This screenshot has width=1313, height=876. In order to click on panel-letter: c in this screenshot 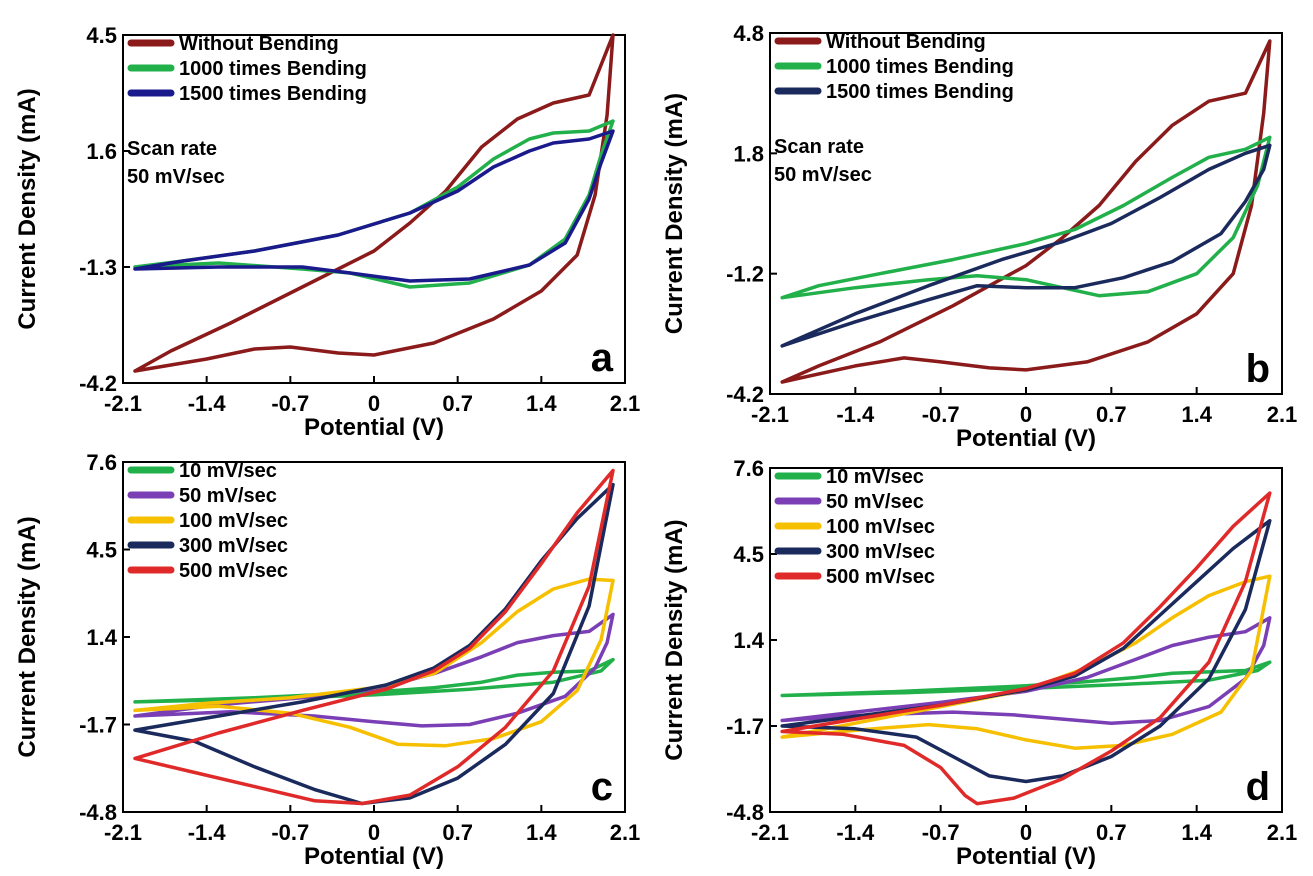, I will do `click(602, 787)`.